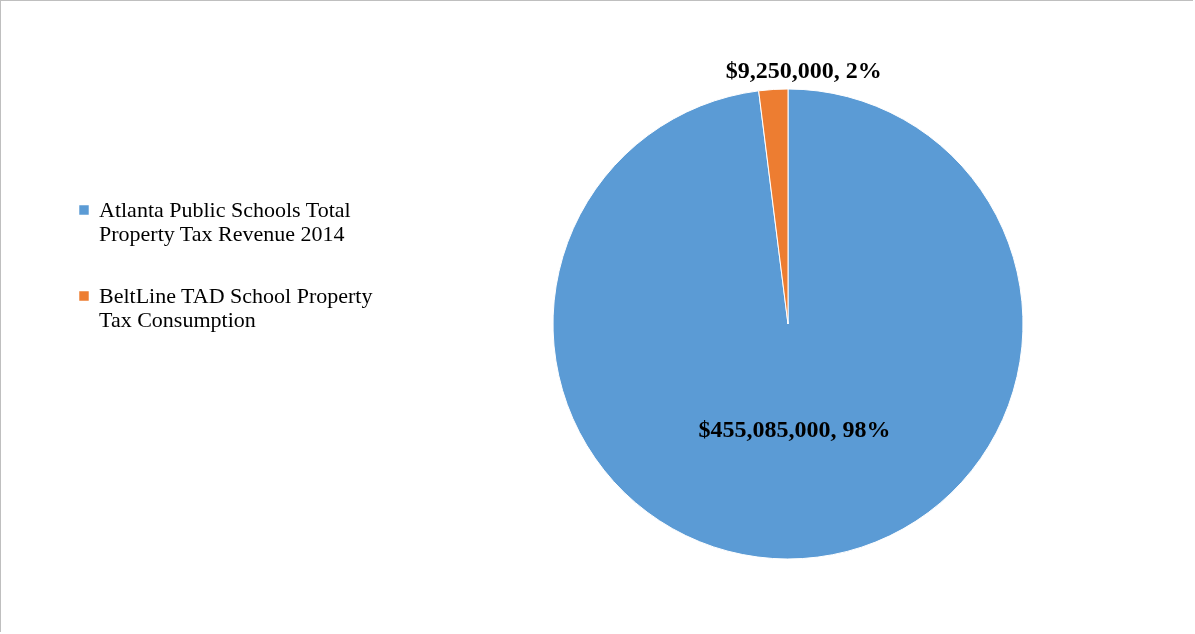  I want to click on data-label: $455,085,000, 98%, so click(794, 428).